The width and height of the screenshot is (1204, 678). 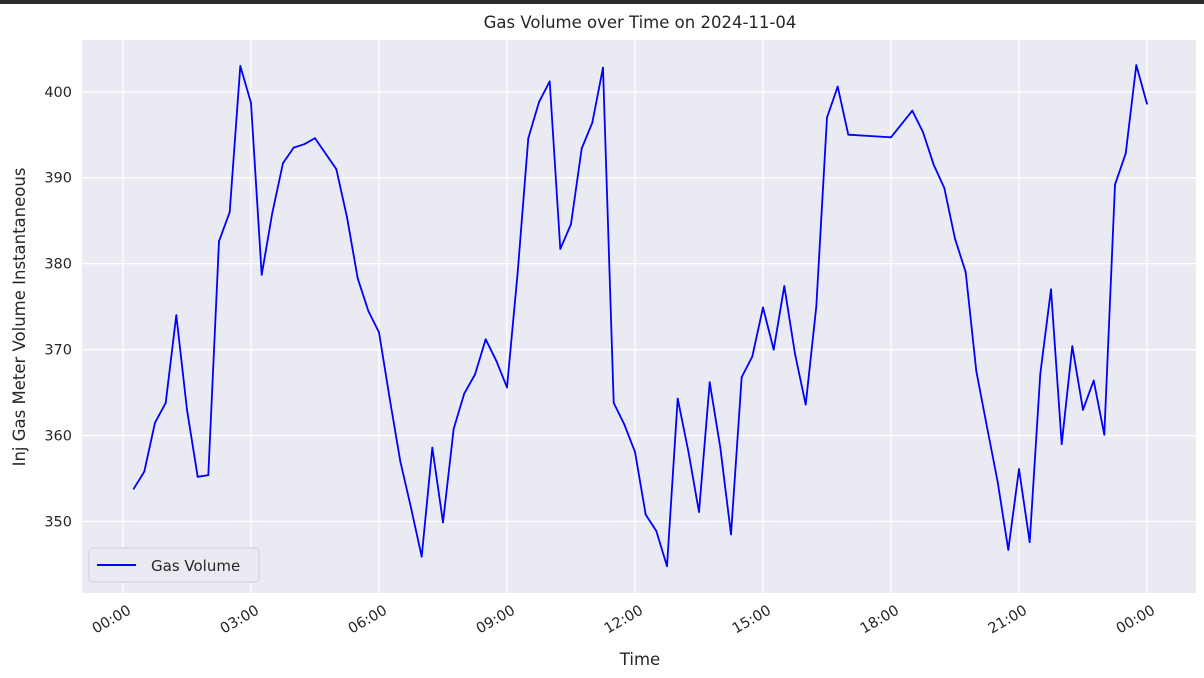 What do you see at coordinates (602, 2) in the screenshot?
I see `window-top-border` at bounding box center [602, 2].